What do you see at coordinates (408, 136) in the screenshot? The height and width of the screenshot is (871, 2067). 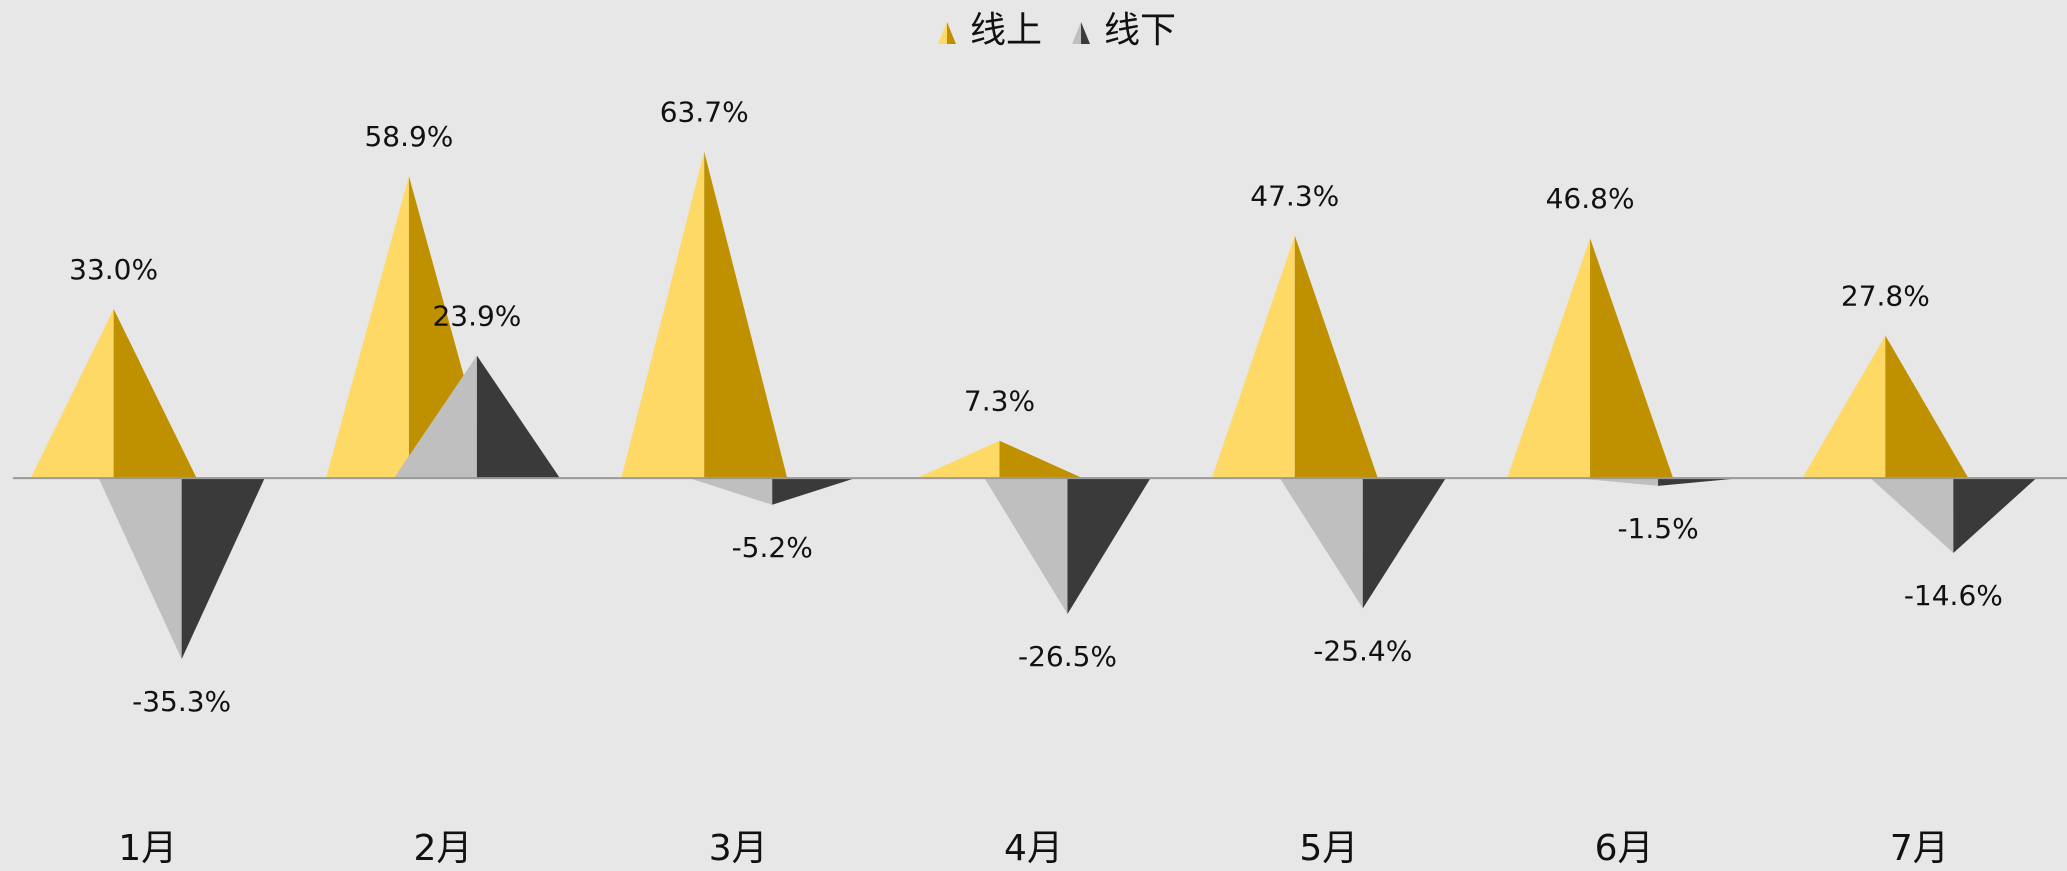 I see `value-label: 58.9%` at bounding box center [408, 136].